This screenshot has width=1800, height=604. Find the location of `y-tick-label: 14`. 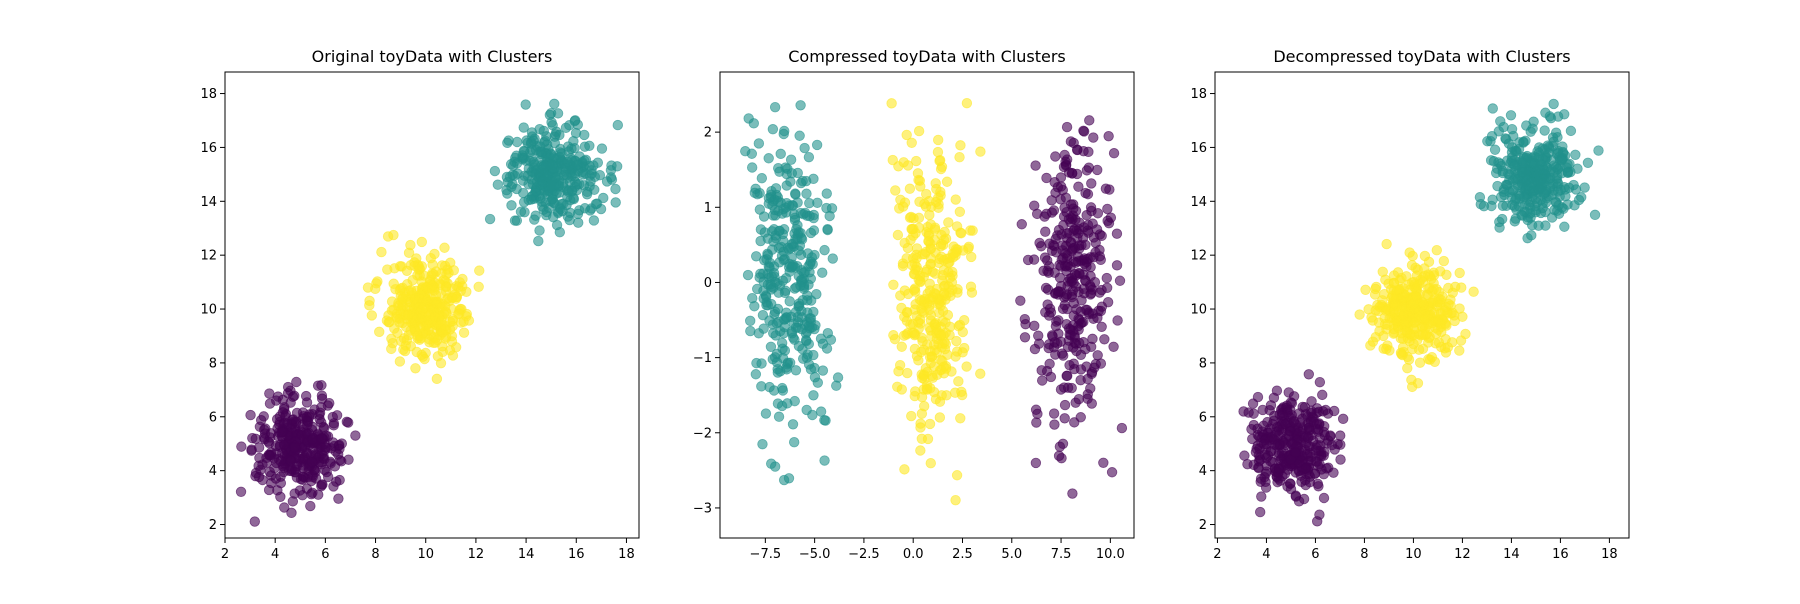

y-tick-label: 14 is located at coordinates (1198, 202).